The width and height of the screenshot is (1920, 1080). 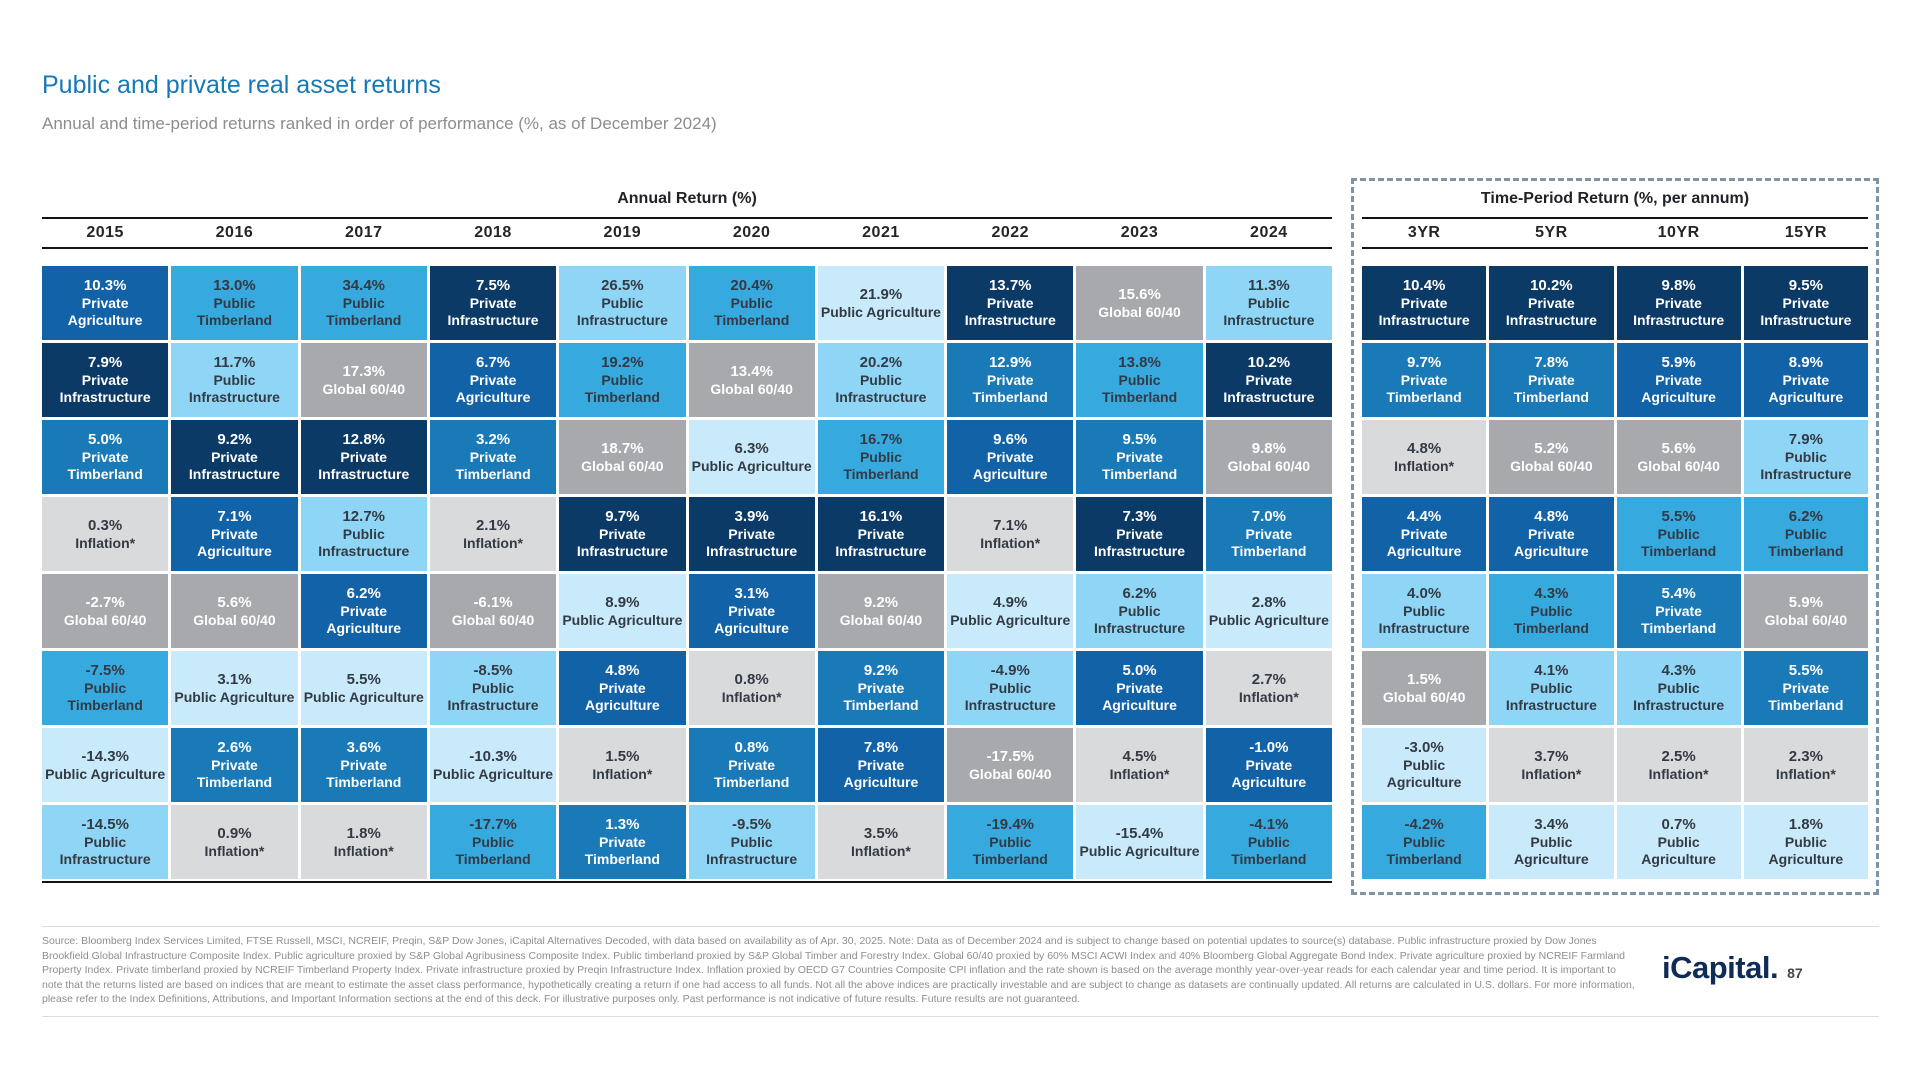 I want to click on return-value: 2.7%, so click(x=1268, y=679).